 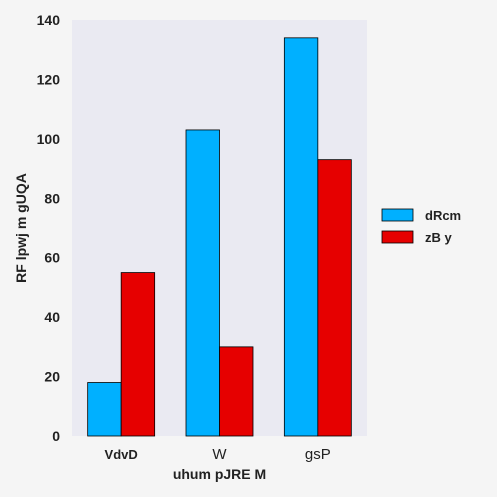 I want to click on legend: dRcm zB y, so click(x=421, y=226).